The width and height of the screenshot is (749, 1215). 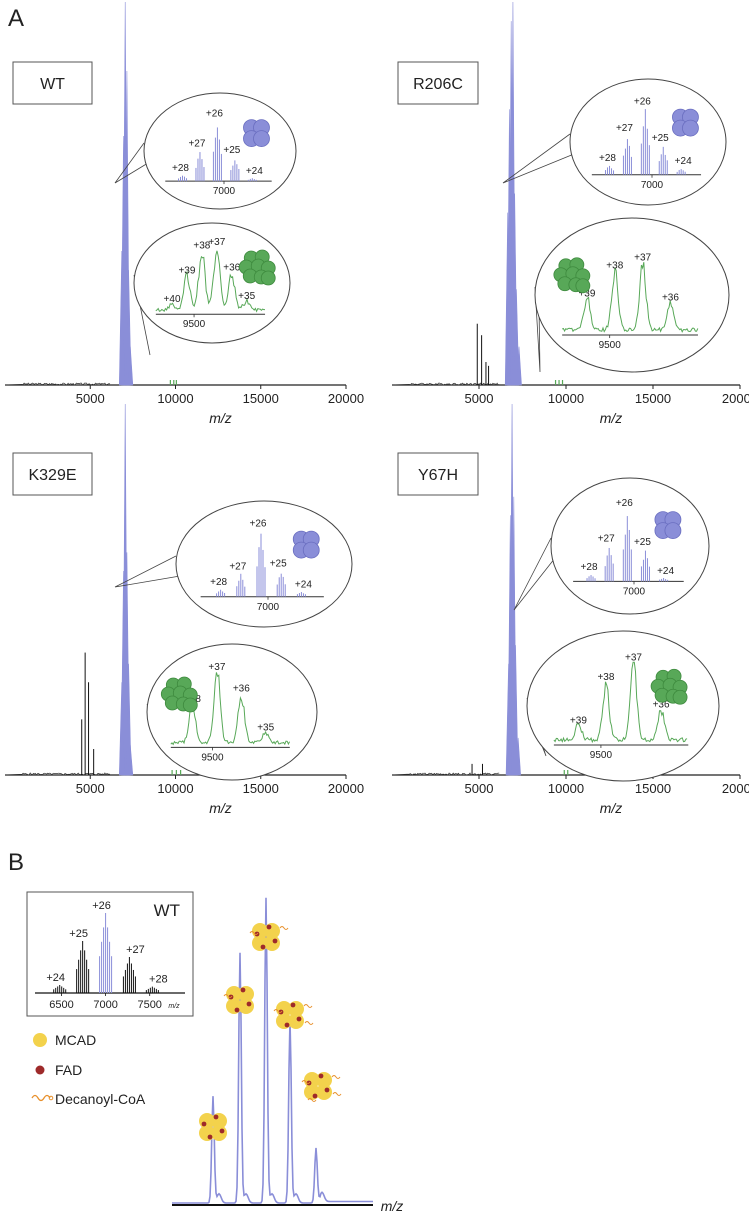 I want to click on variant-label: WT, so click(x=52, y=84).